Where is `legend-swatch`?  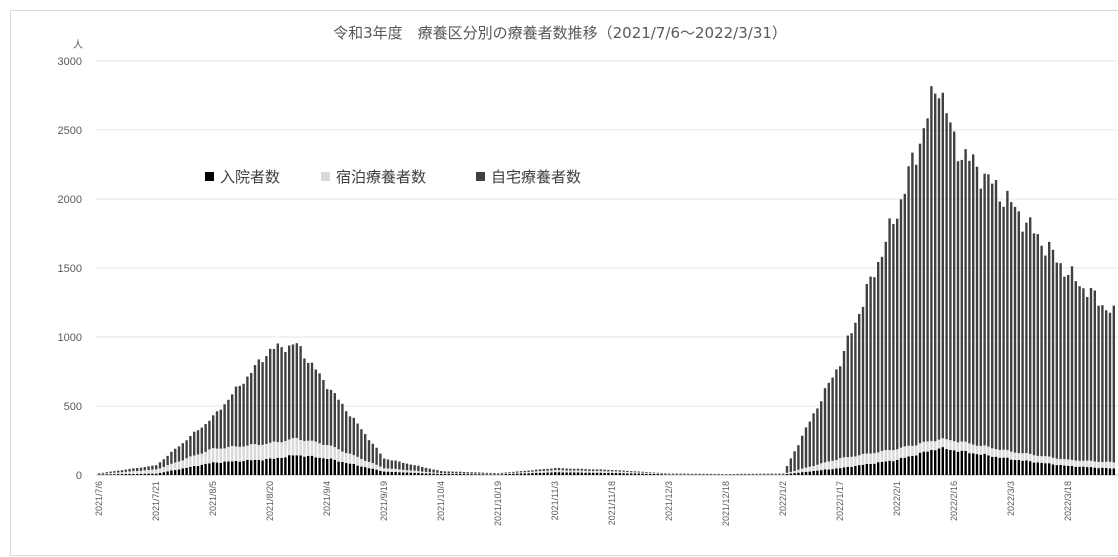
legend-swatch is located at coordinates (325, 176).